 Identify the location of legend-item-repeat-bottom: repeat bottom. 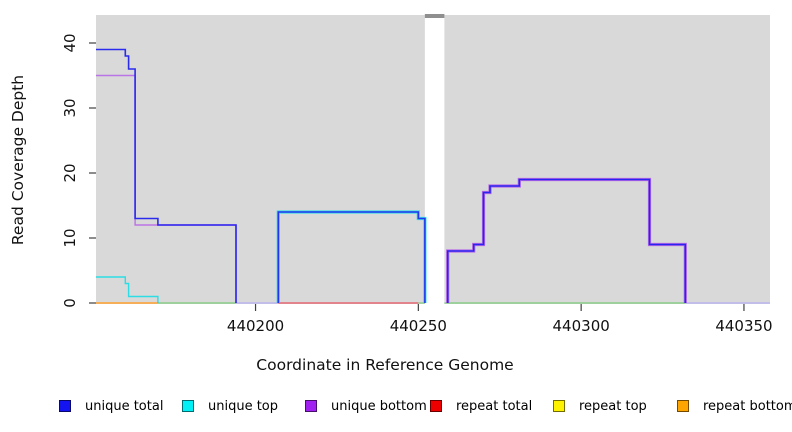
(734, 406).